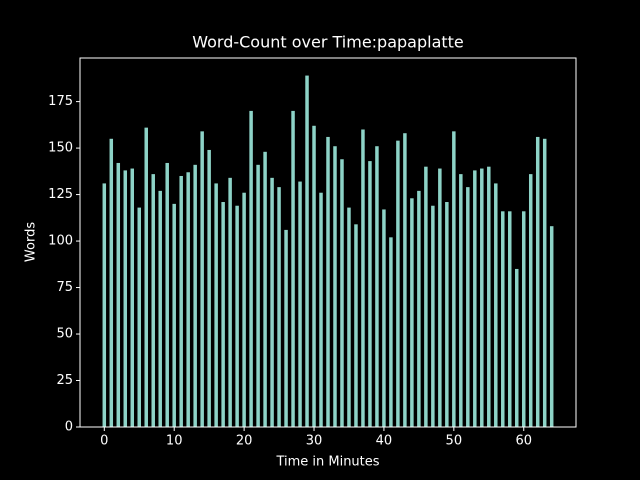 This screenshot has height=480, width=640. What do you see at coordinates (69, 427) in the screenshot?
I see `y-tick-label: 0` at bounding box center [69, 427].